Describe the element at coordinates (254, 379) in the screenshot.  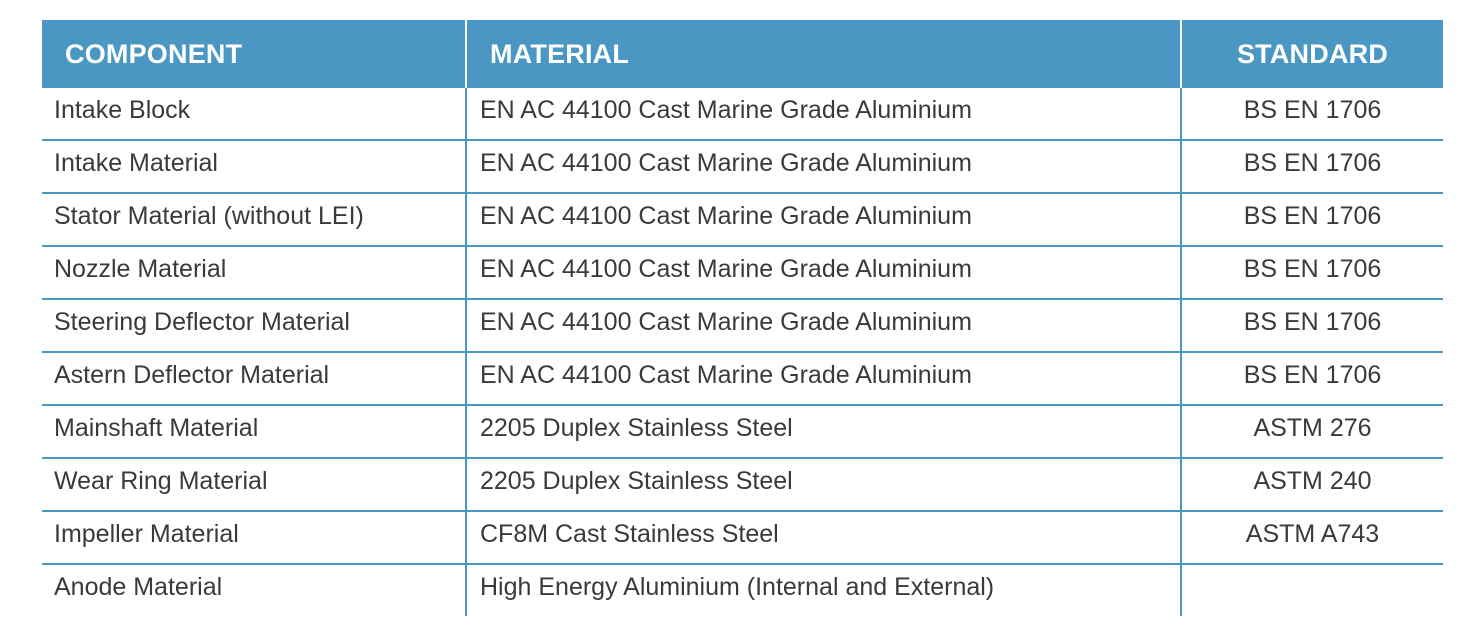
I see `cell-component: Astern Deflector Material` at that location.